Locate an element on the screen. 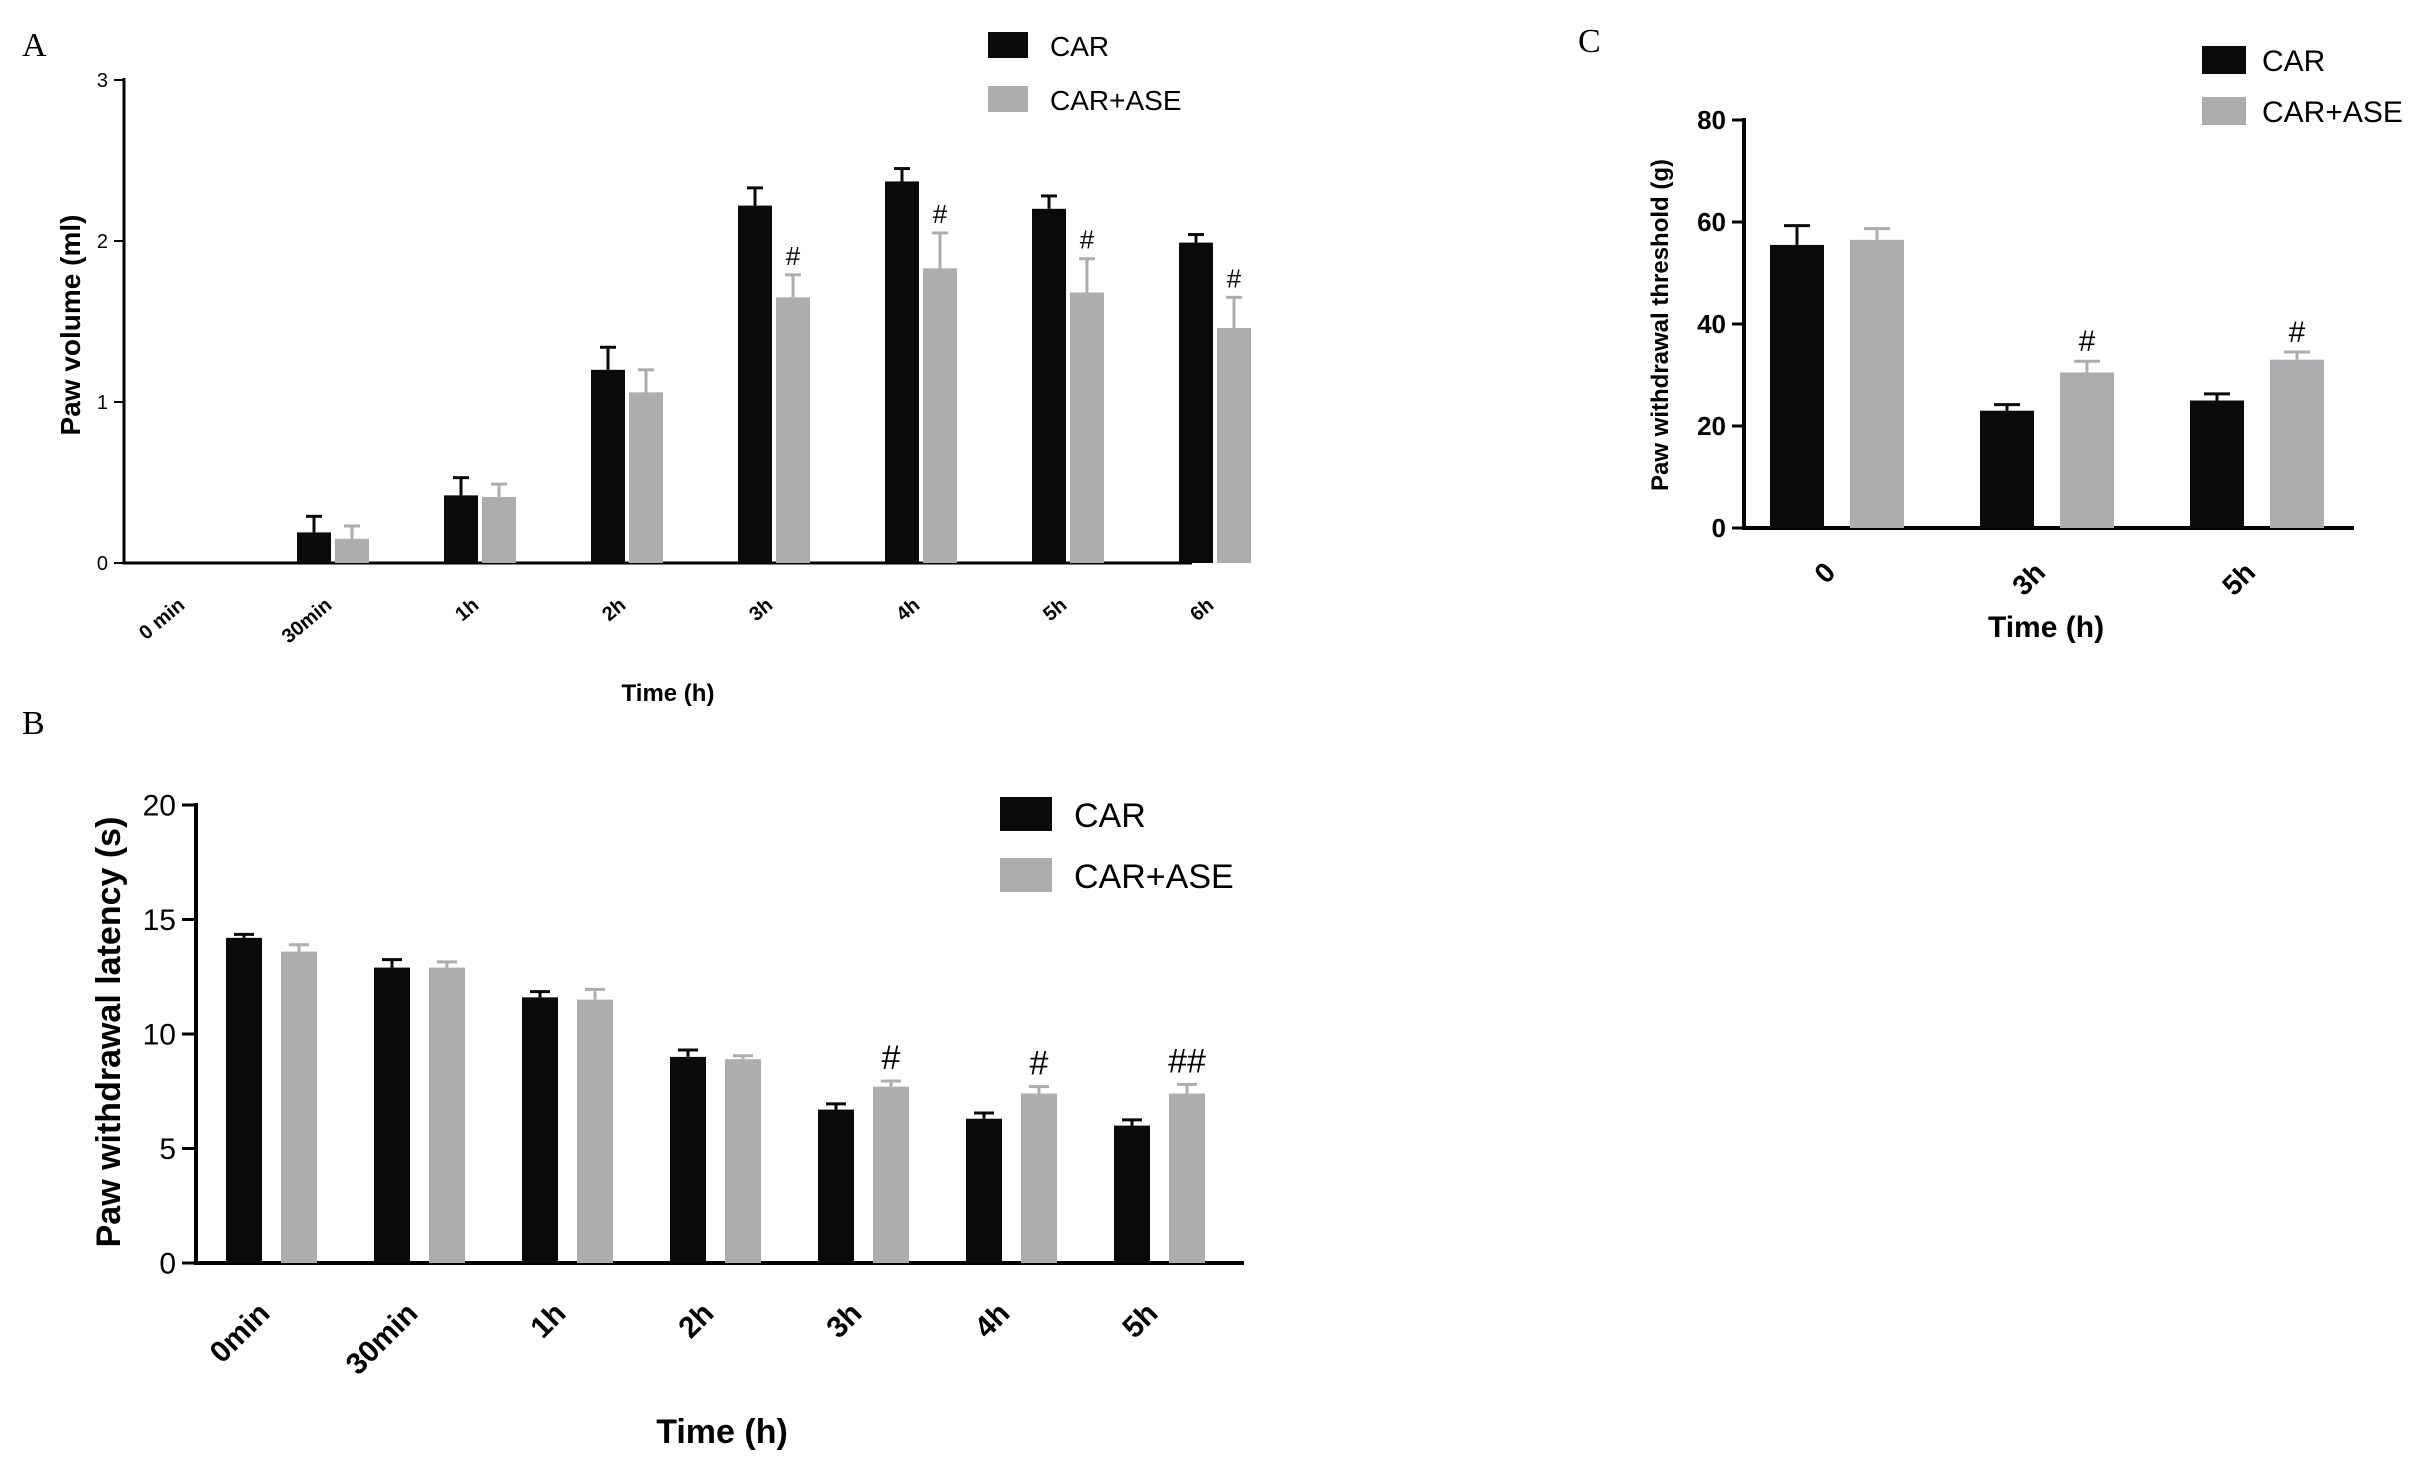 This screenshot has height=1467, width=2427. panel-b-legend: CAR CAR+ASE is located at coordinates (1117, 846).